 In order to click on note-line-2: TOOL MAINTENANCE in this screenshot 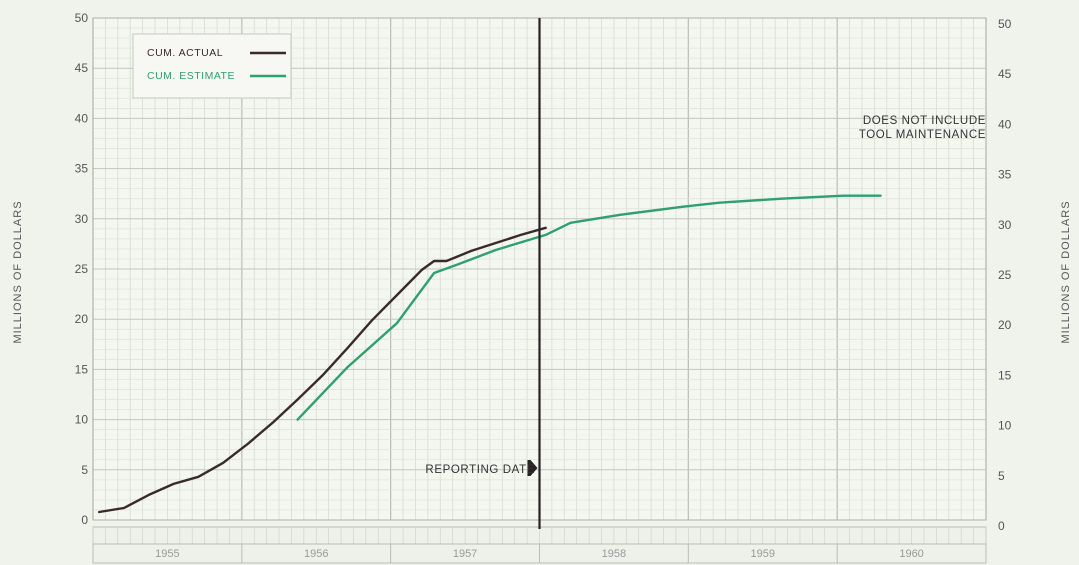, I will do `click(922, 135)`.